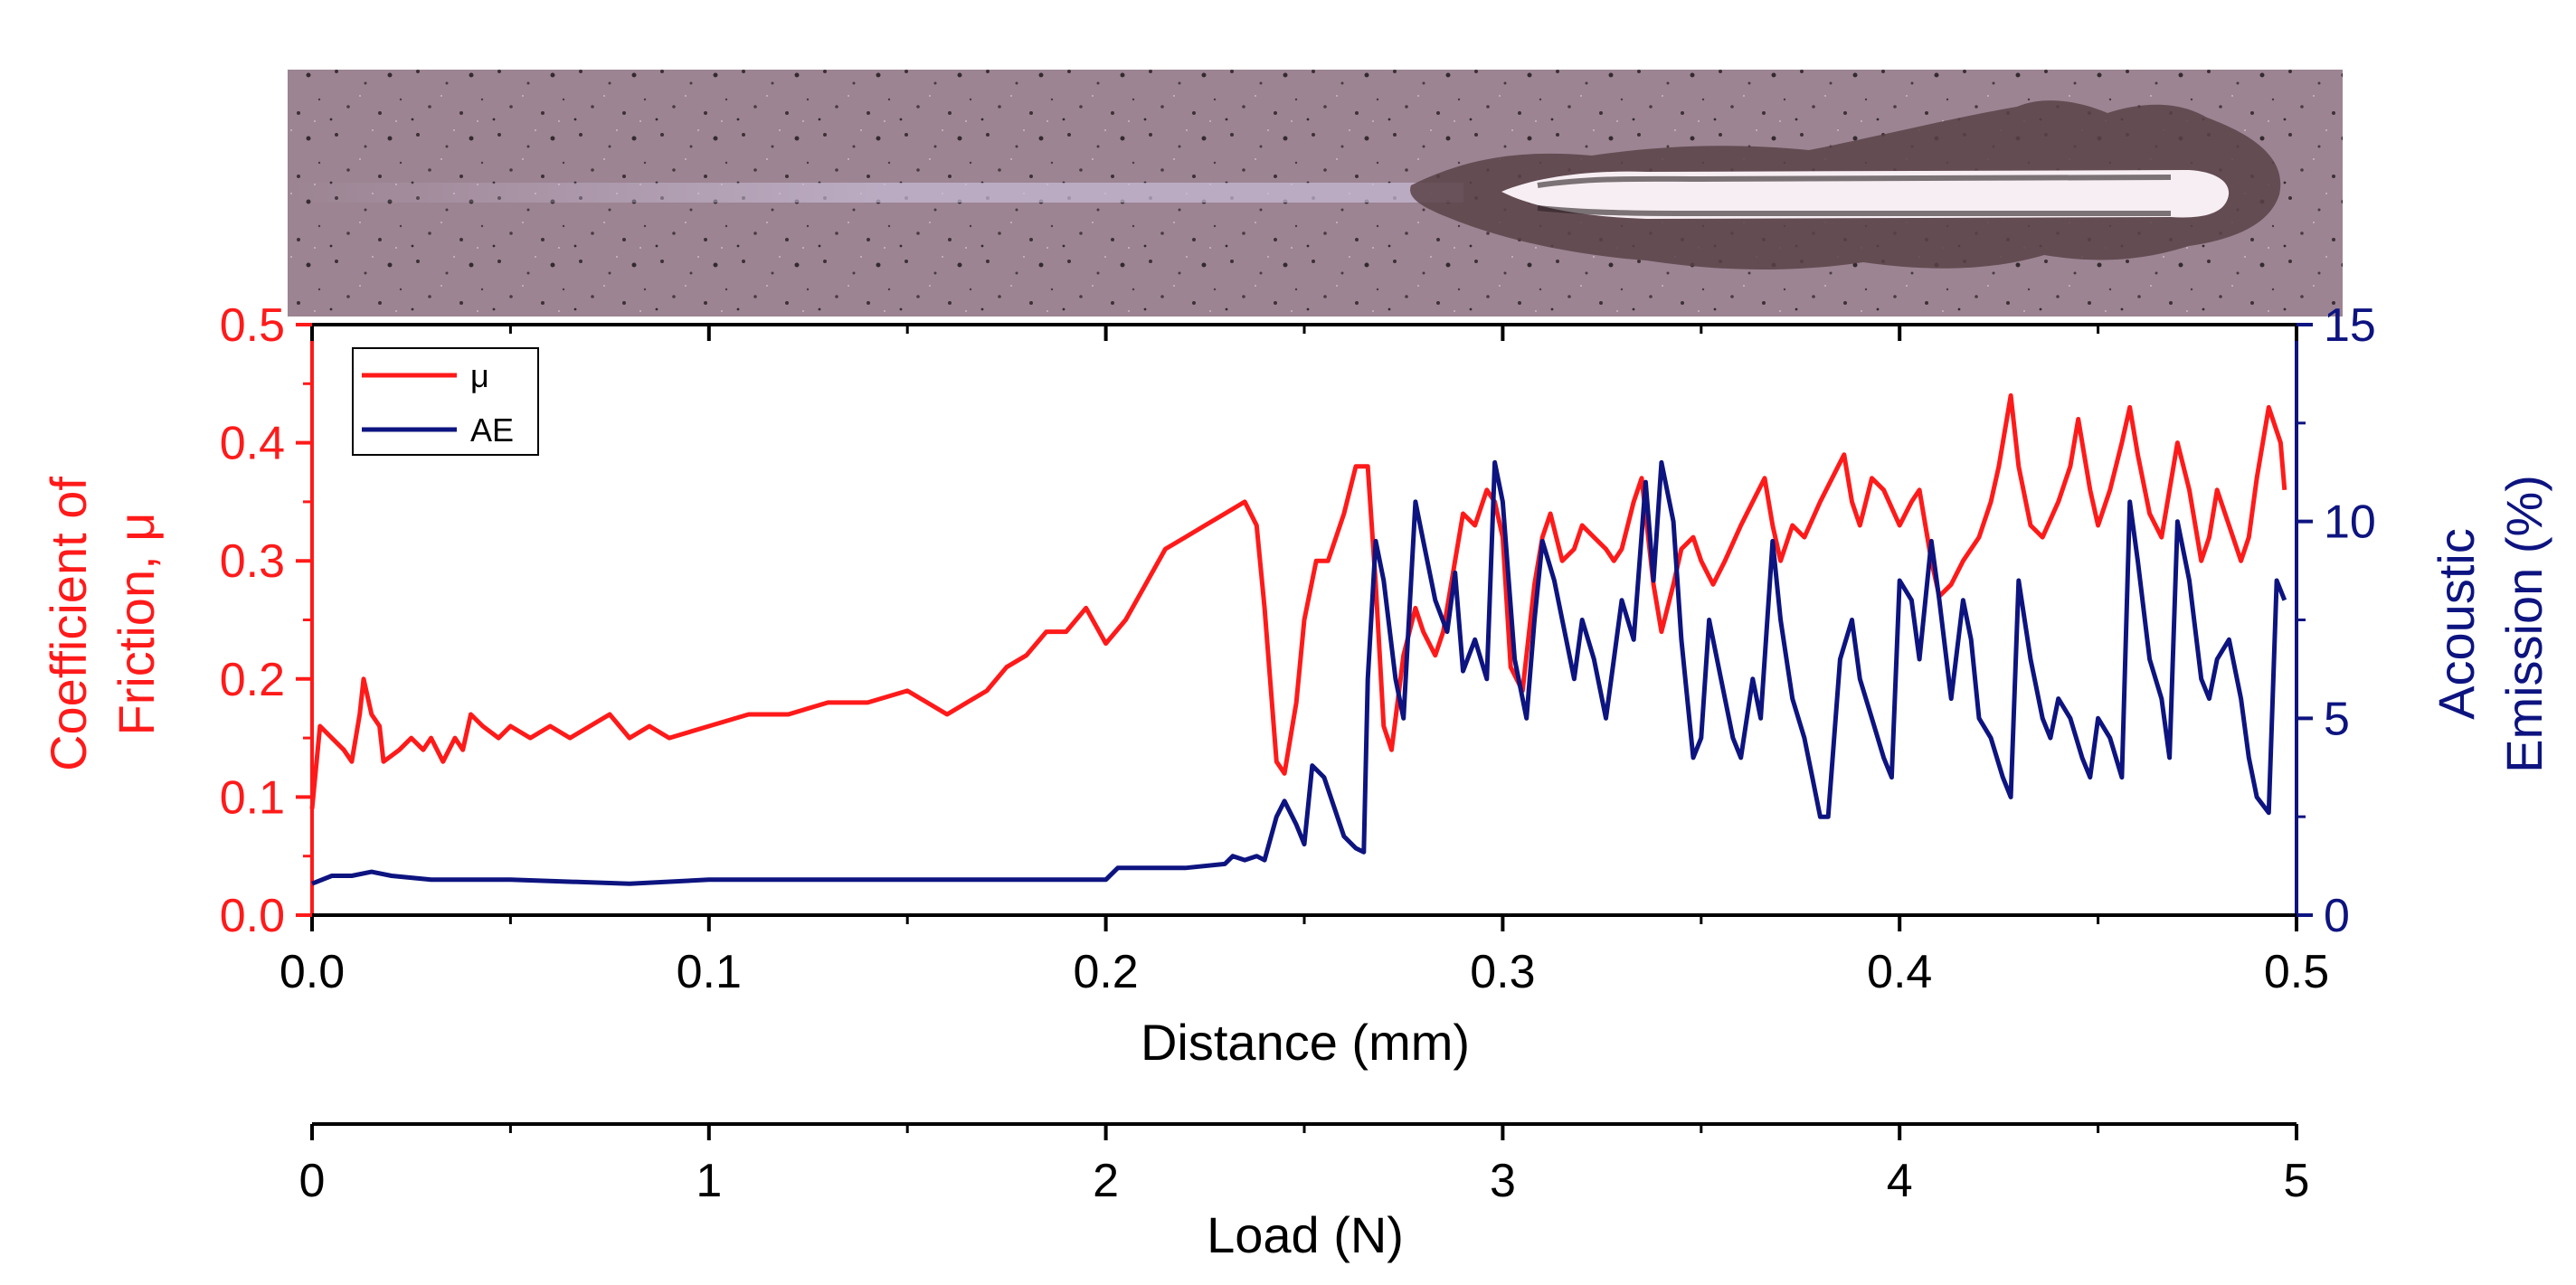  I want to click on y-left-title: Coefficient of Friction, μ, so click(102, 624).